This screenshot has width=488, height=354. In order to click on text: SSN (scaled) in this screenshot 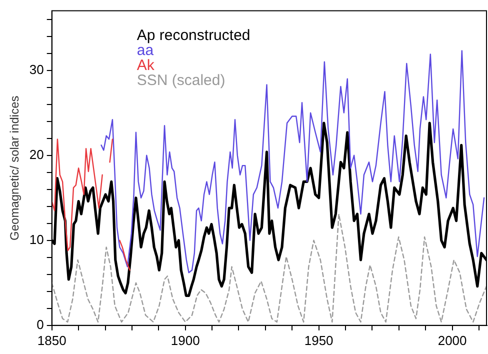, I will do `click(181, 80)`.